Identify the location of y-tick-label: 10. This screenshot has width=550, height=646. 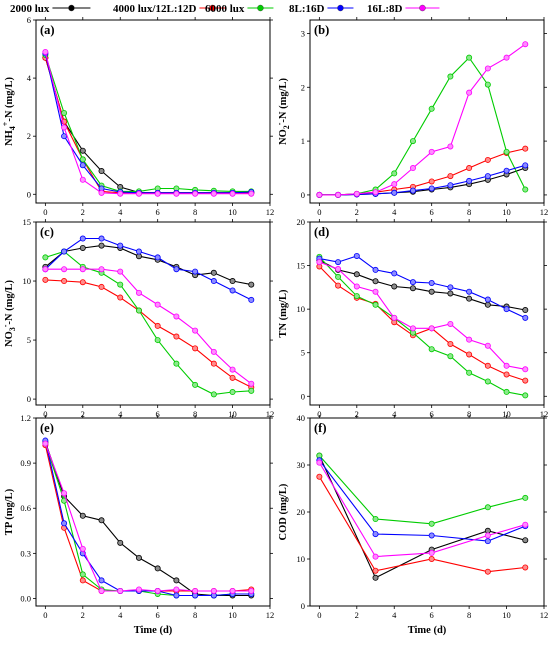
(27, 281).